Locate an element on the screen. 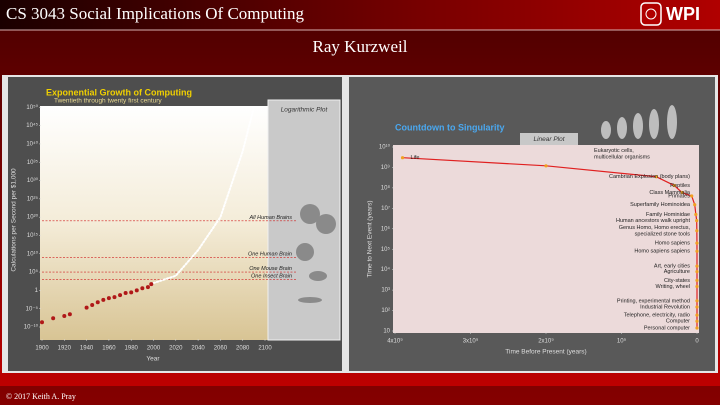 Image resolution: width=720 pixels, height=405 pixels. event-label: Eukaryotic cells, is located at coordinates (614, 151).